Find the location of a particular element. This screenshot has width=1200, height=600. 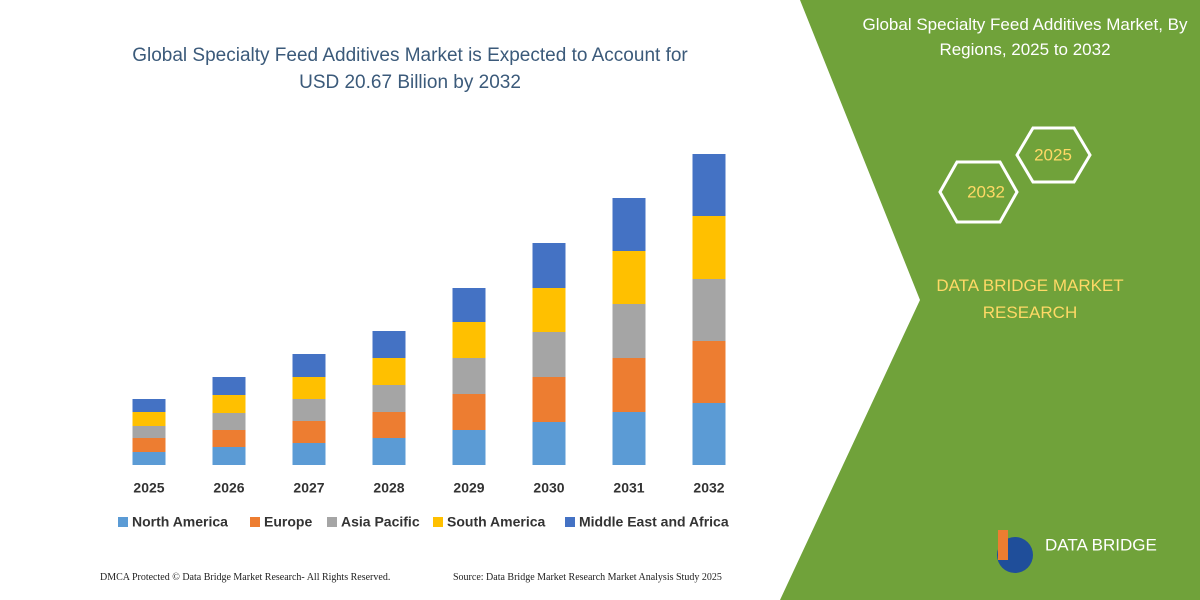

hexagon-label: 2025 is located at coordinates (1053, 154).